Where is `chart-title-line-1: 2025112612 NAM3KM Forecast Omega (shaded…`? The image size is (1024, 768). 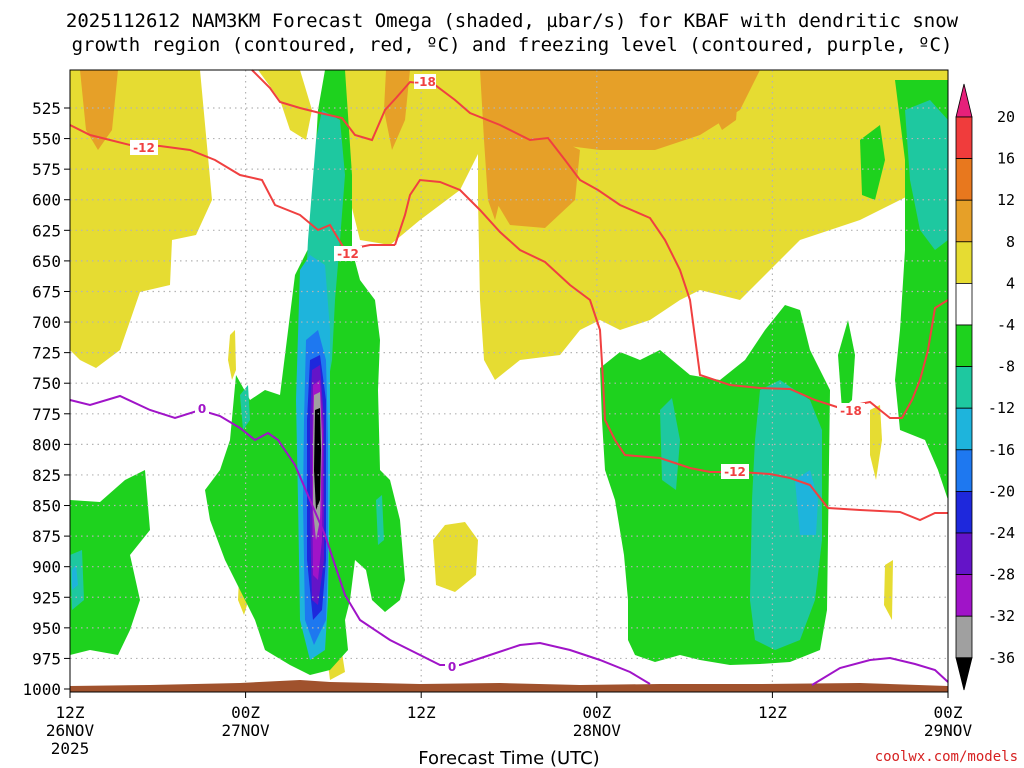 chart-title-line-1: 2025112612 NAM3KM Forecast Omega (shaded… is located at coordinates (512, 21).